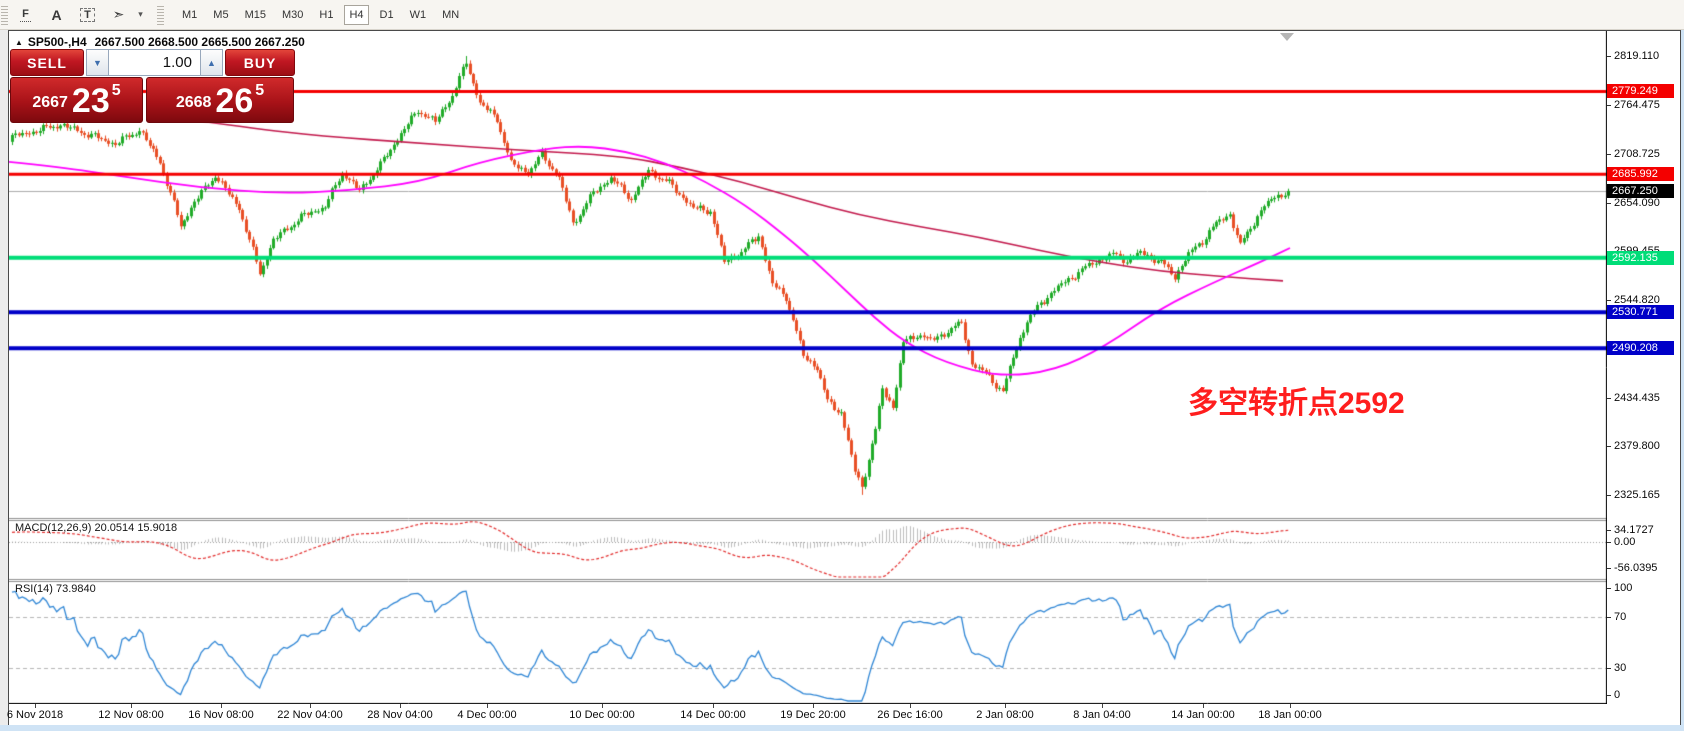 This screenshot has height=731, width=1684. I want to click on ask-quote: 2668 26 5, so click(220, 100).